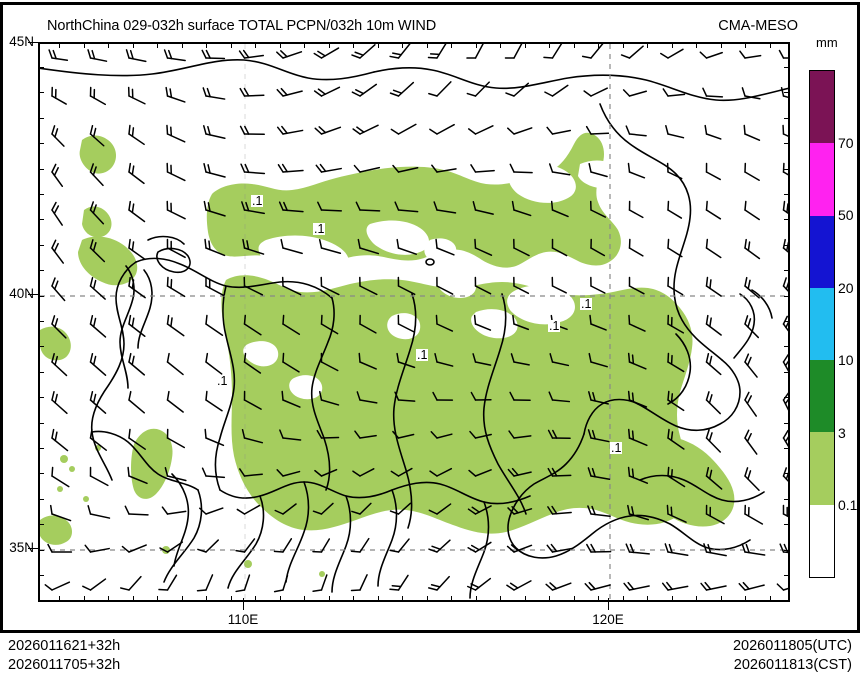 This screenshot has height=674, width=860. Describe the element at coordinates (34, 548) in the screenshot. I see `ytick-mark-35N` at that location.